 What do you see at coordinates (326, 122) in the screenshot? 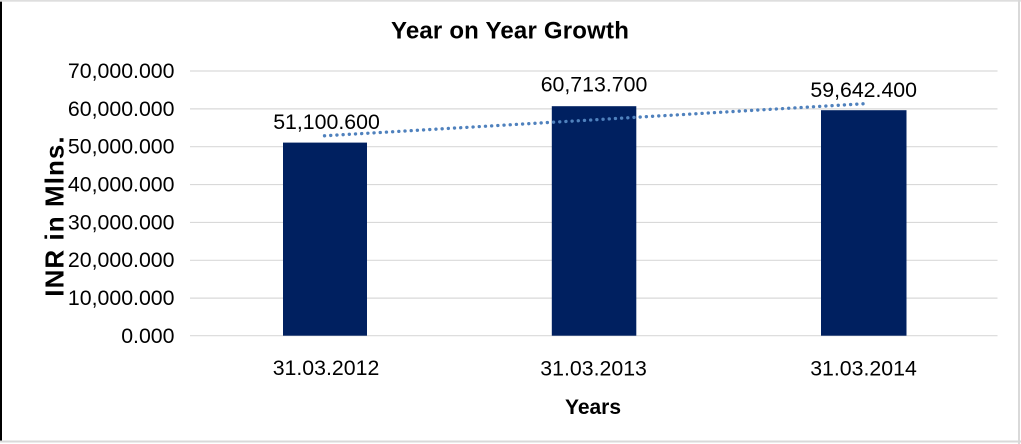
I see `svg-text: 51,100.600` at bounding box center [326, 122].